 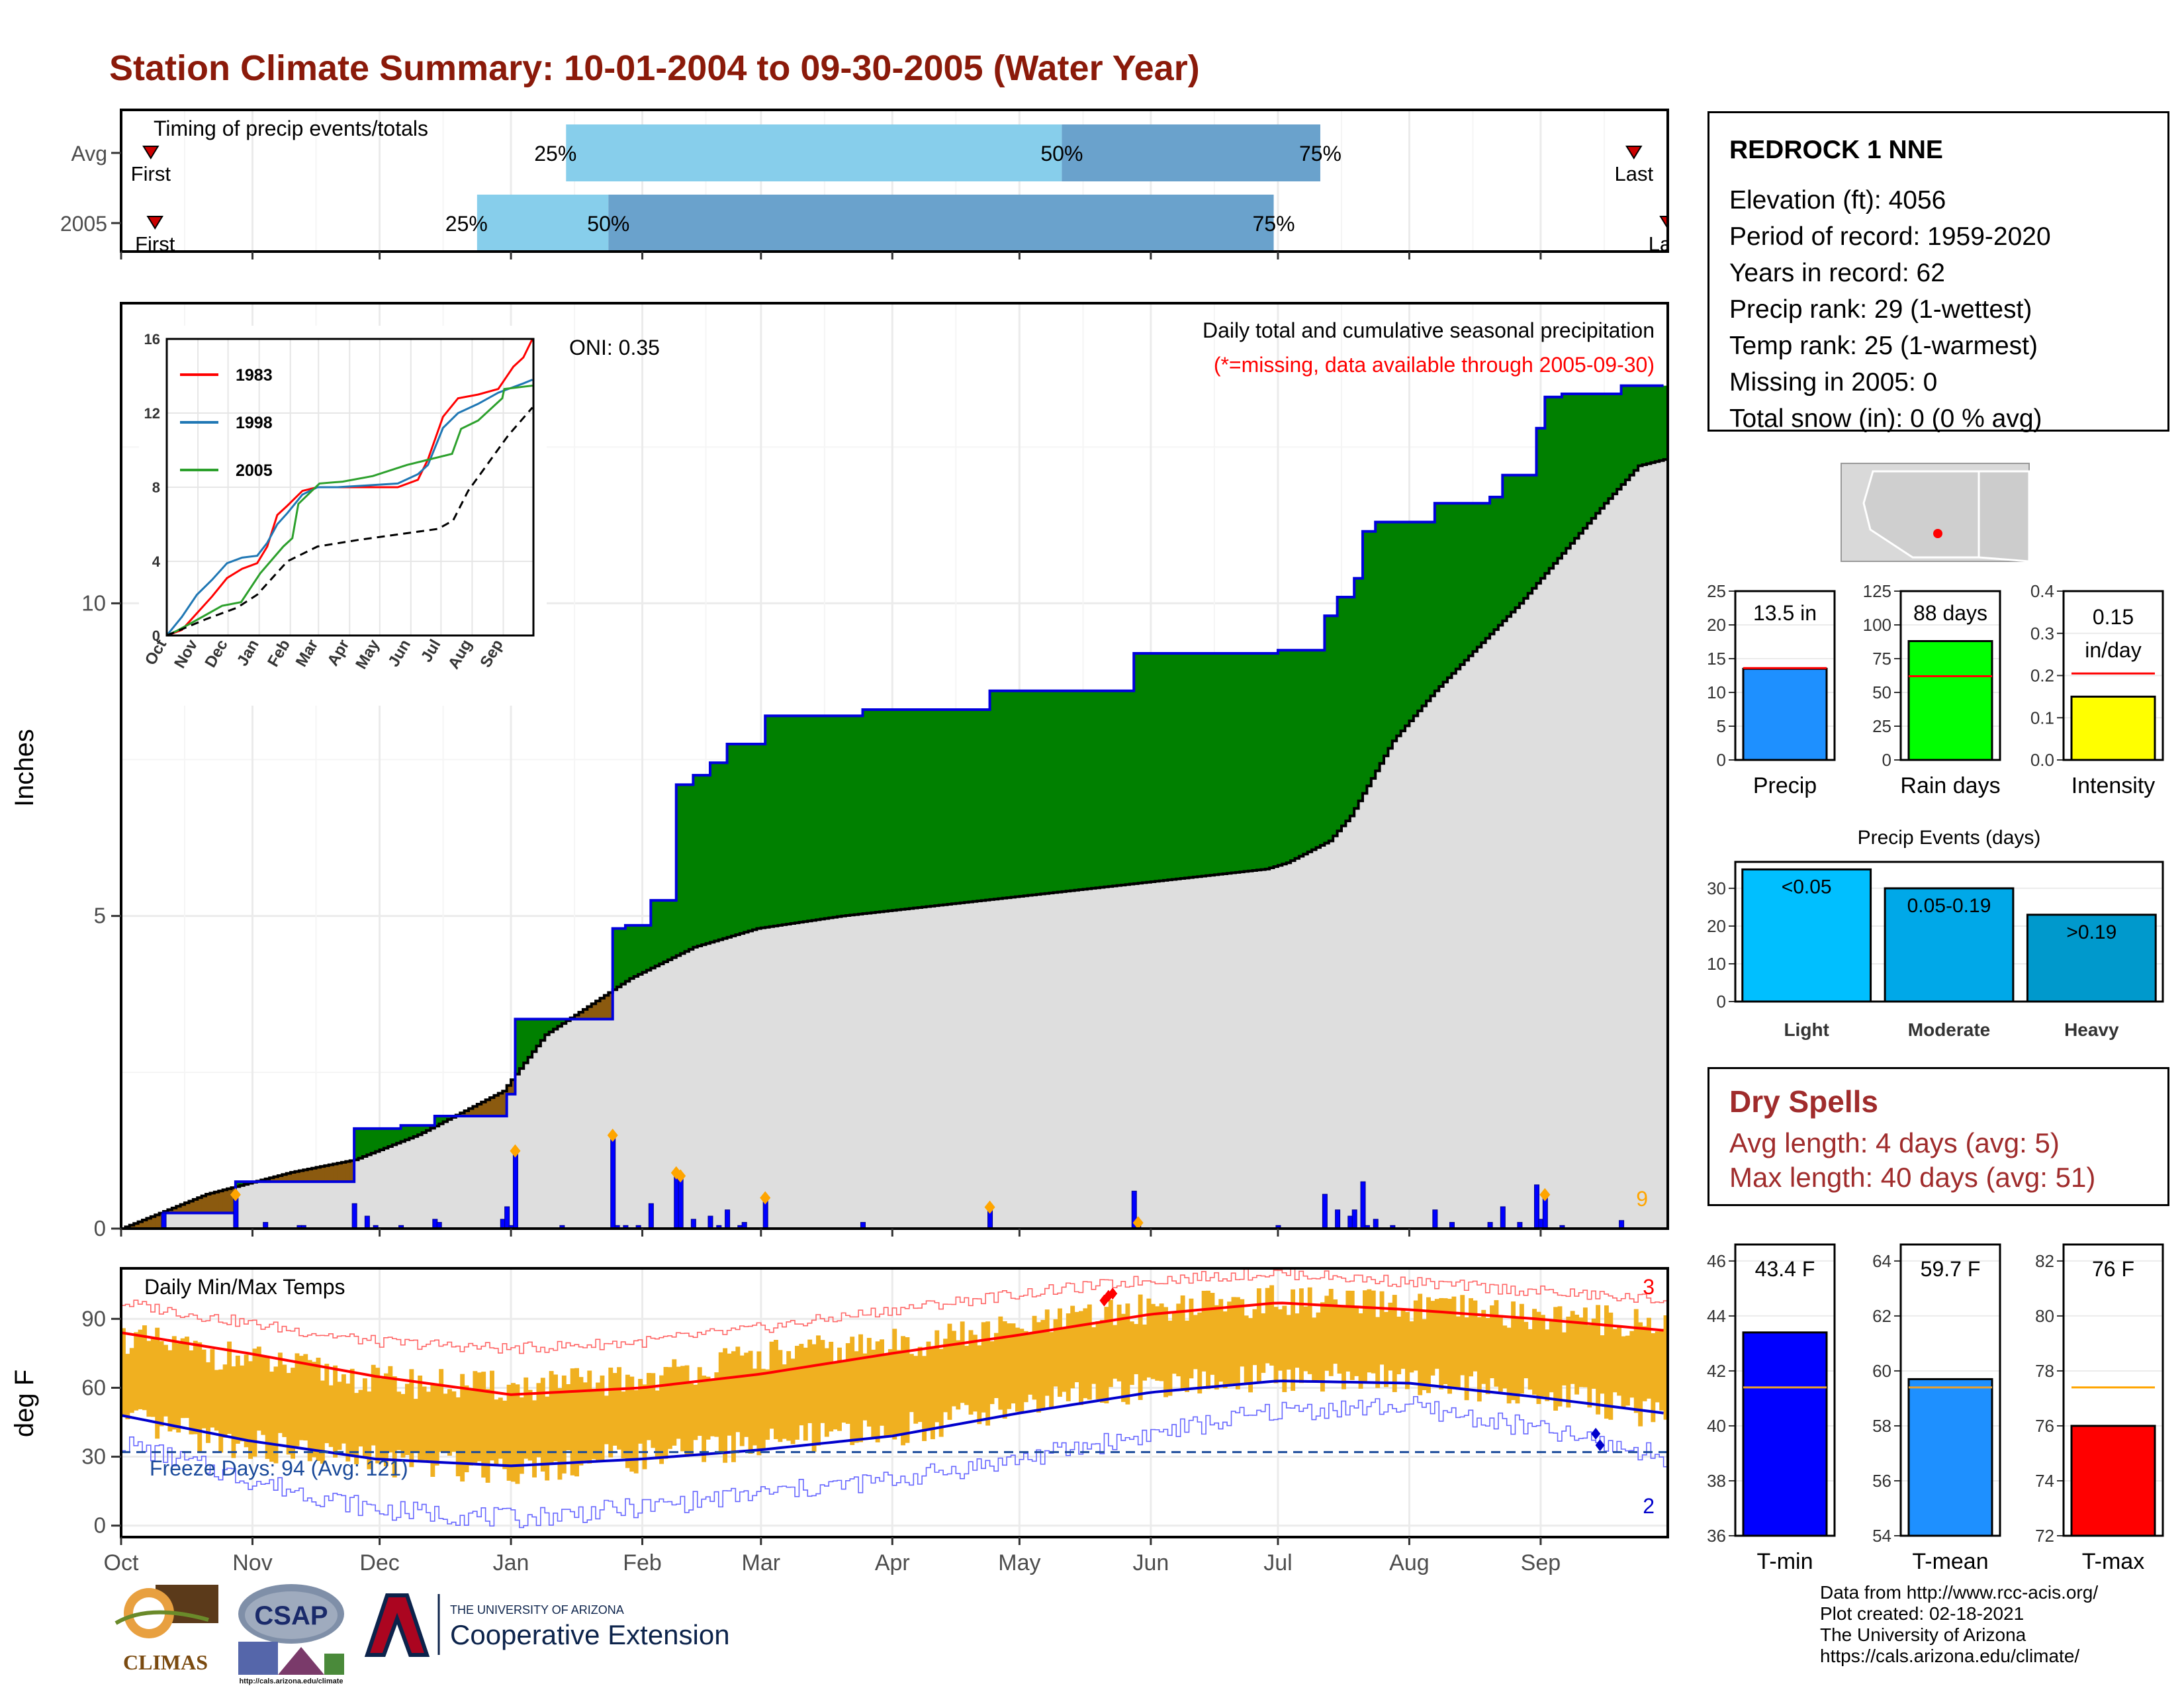 What do you see at coordinates (1949, 906) in the screenshot?
I see `events-bar-label: 0.05-0.19` at bounding box center [1949, 906].